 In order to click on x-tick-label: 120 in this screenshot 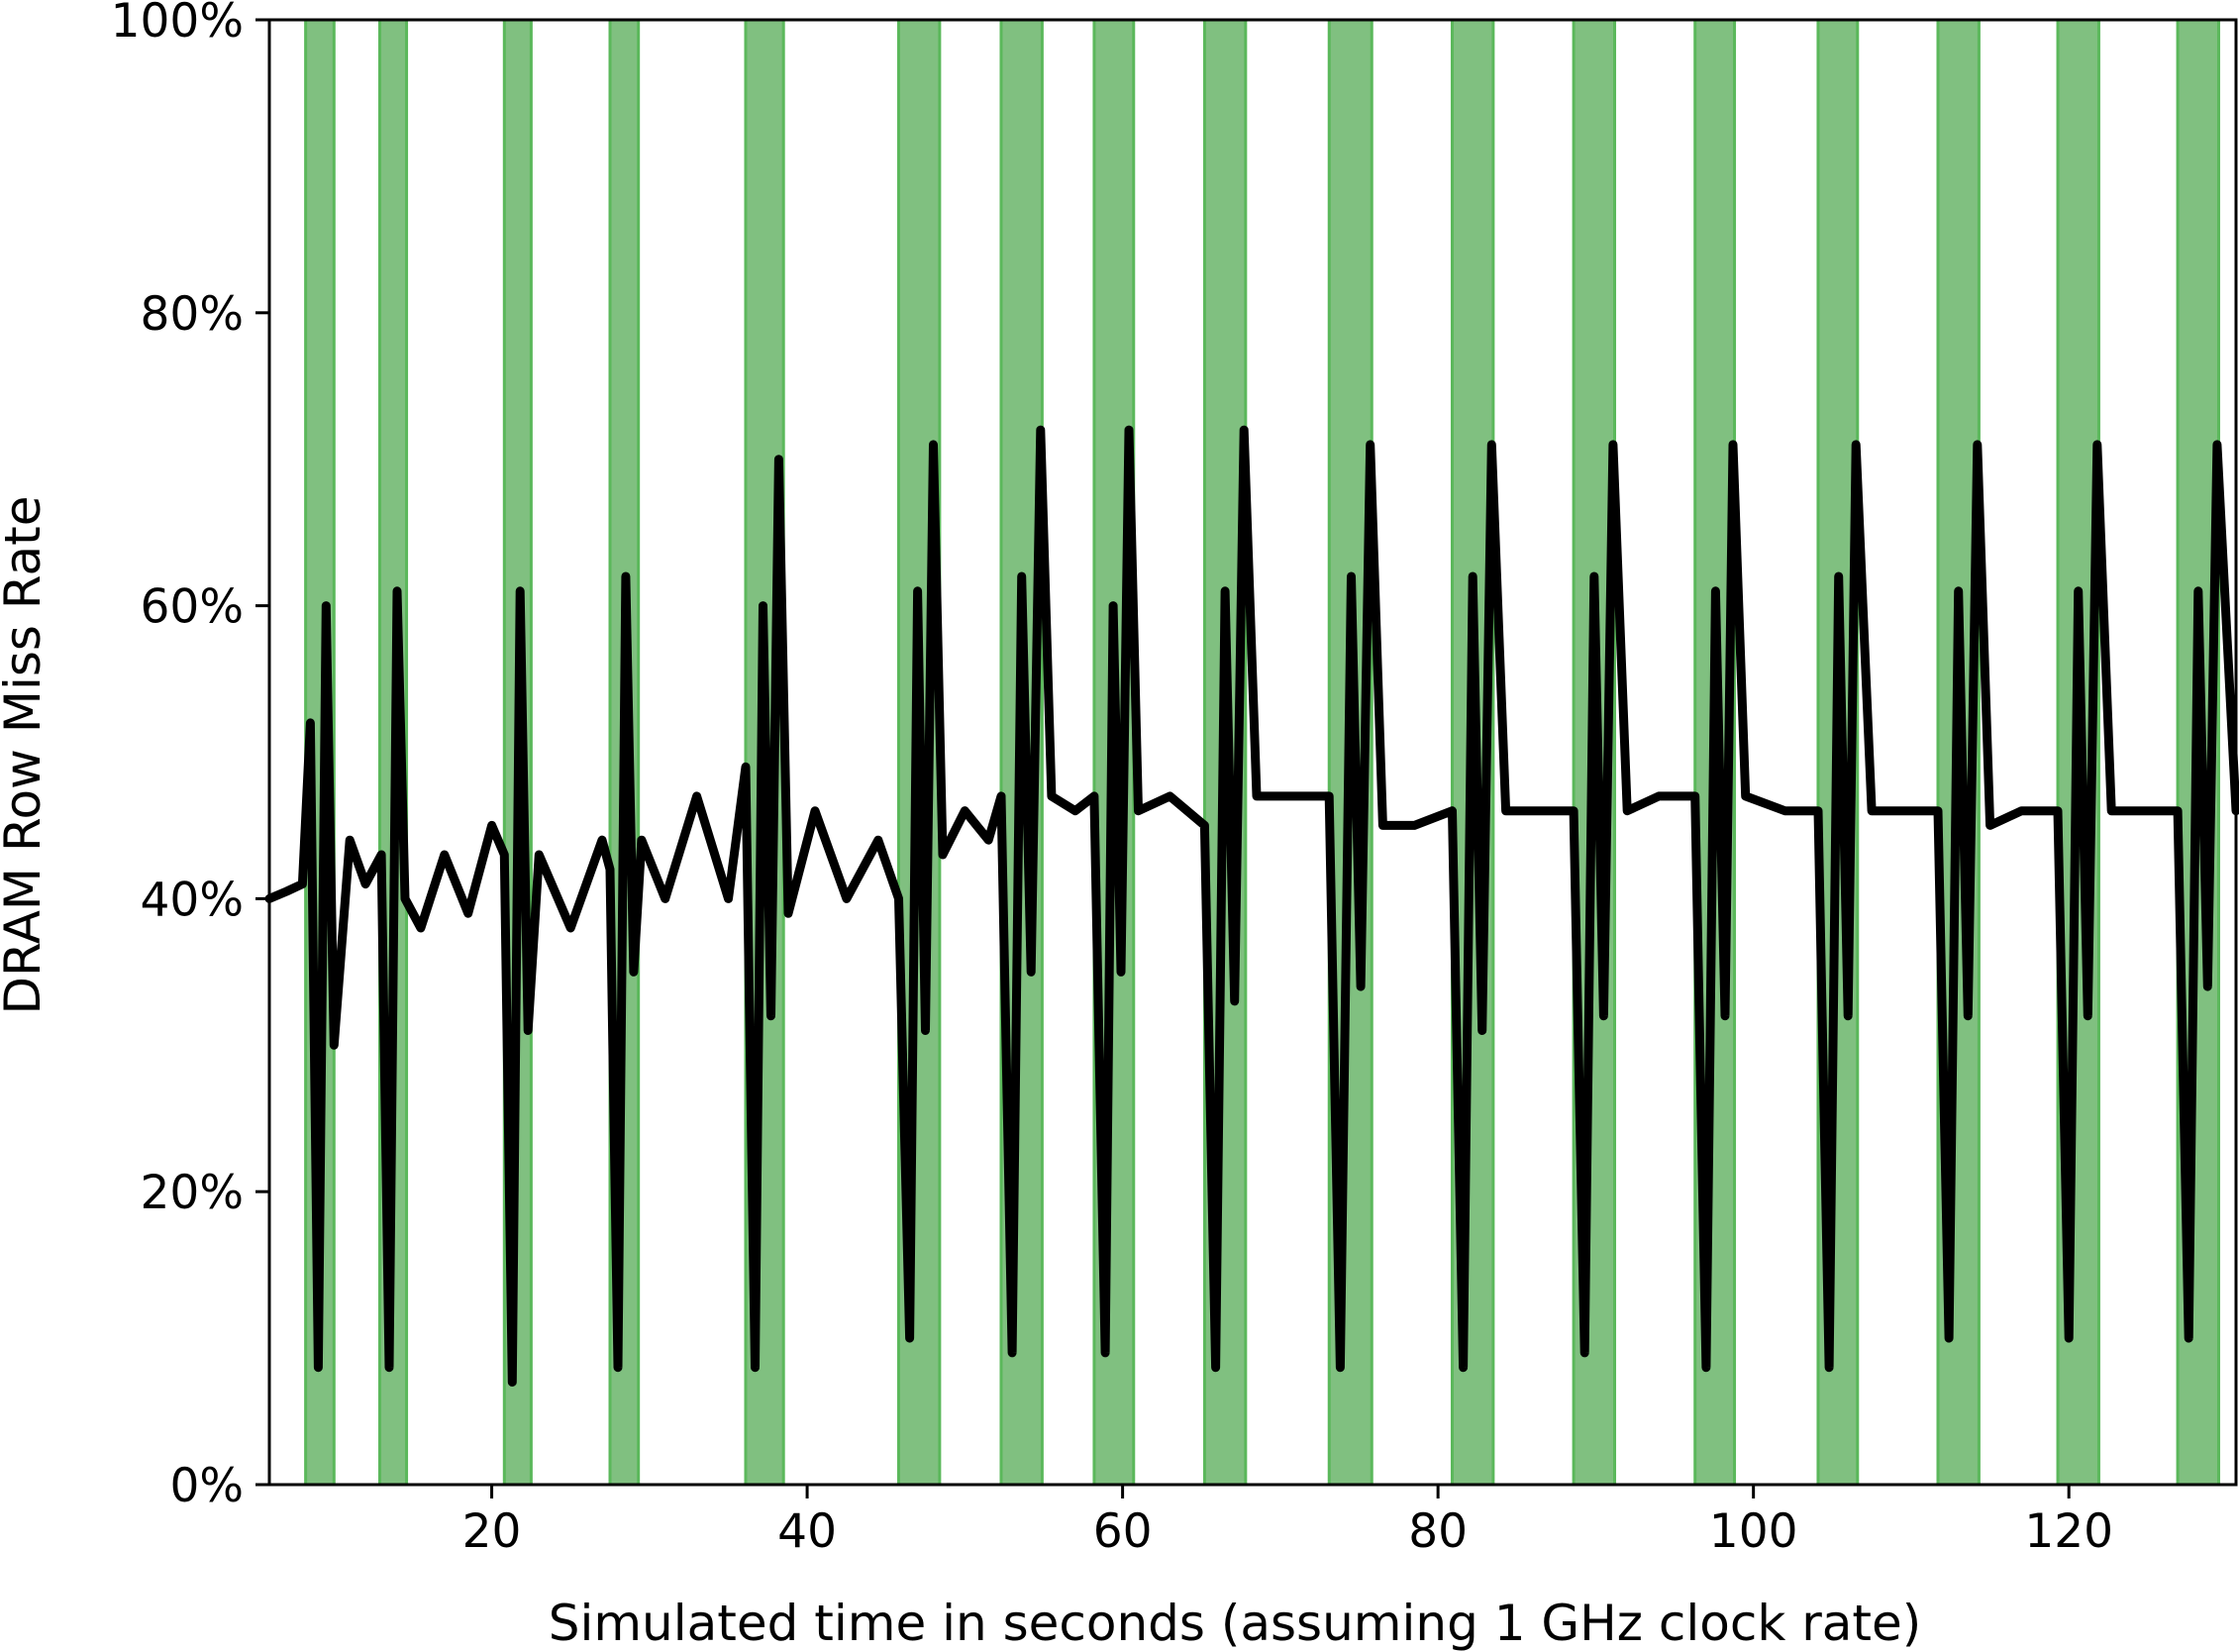, I will do `click(2069, 1531)`.